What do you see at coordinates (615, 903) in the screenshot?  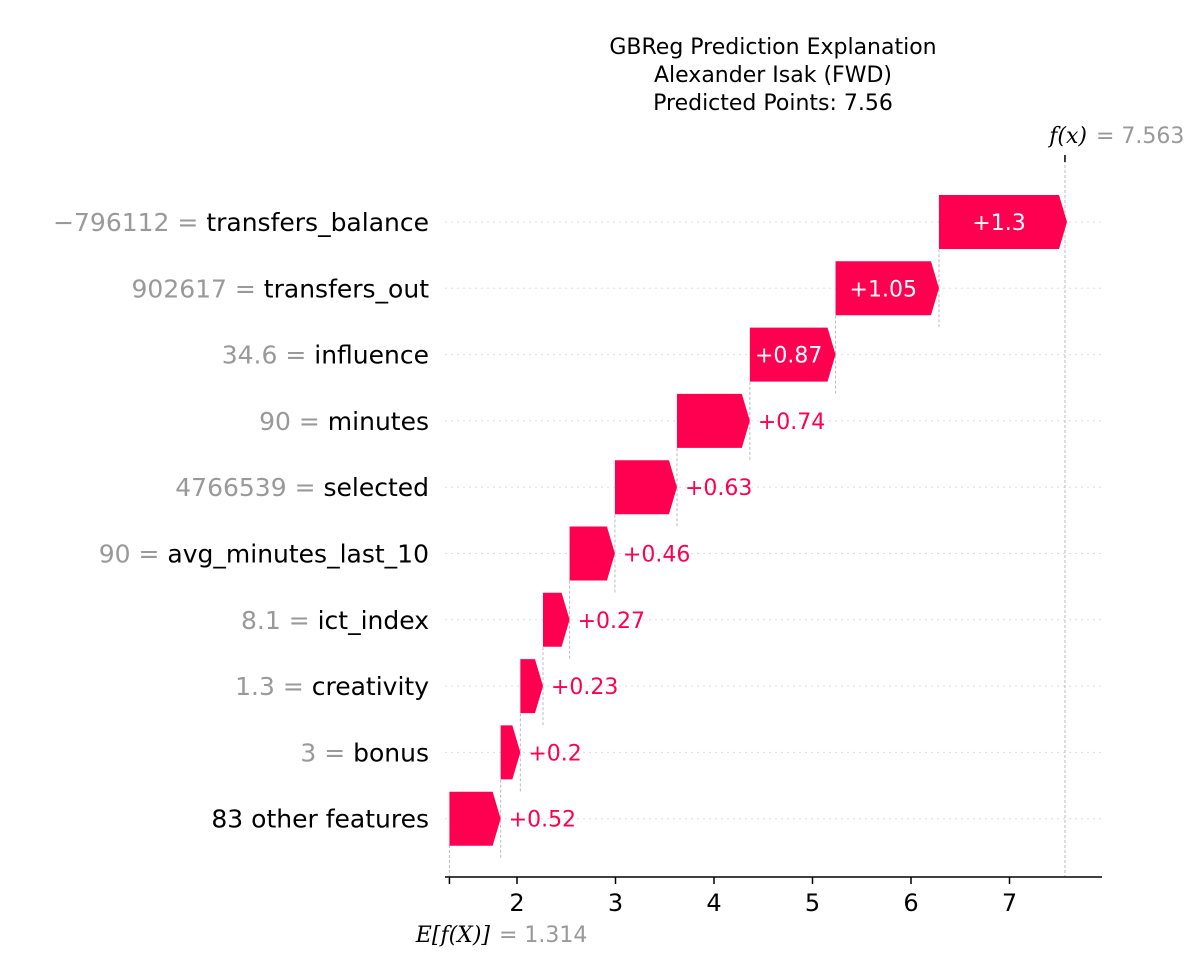 I see `x-tick-label: 3` at bounding box center [615, 903].